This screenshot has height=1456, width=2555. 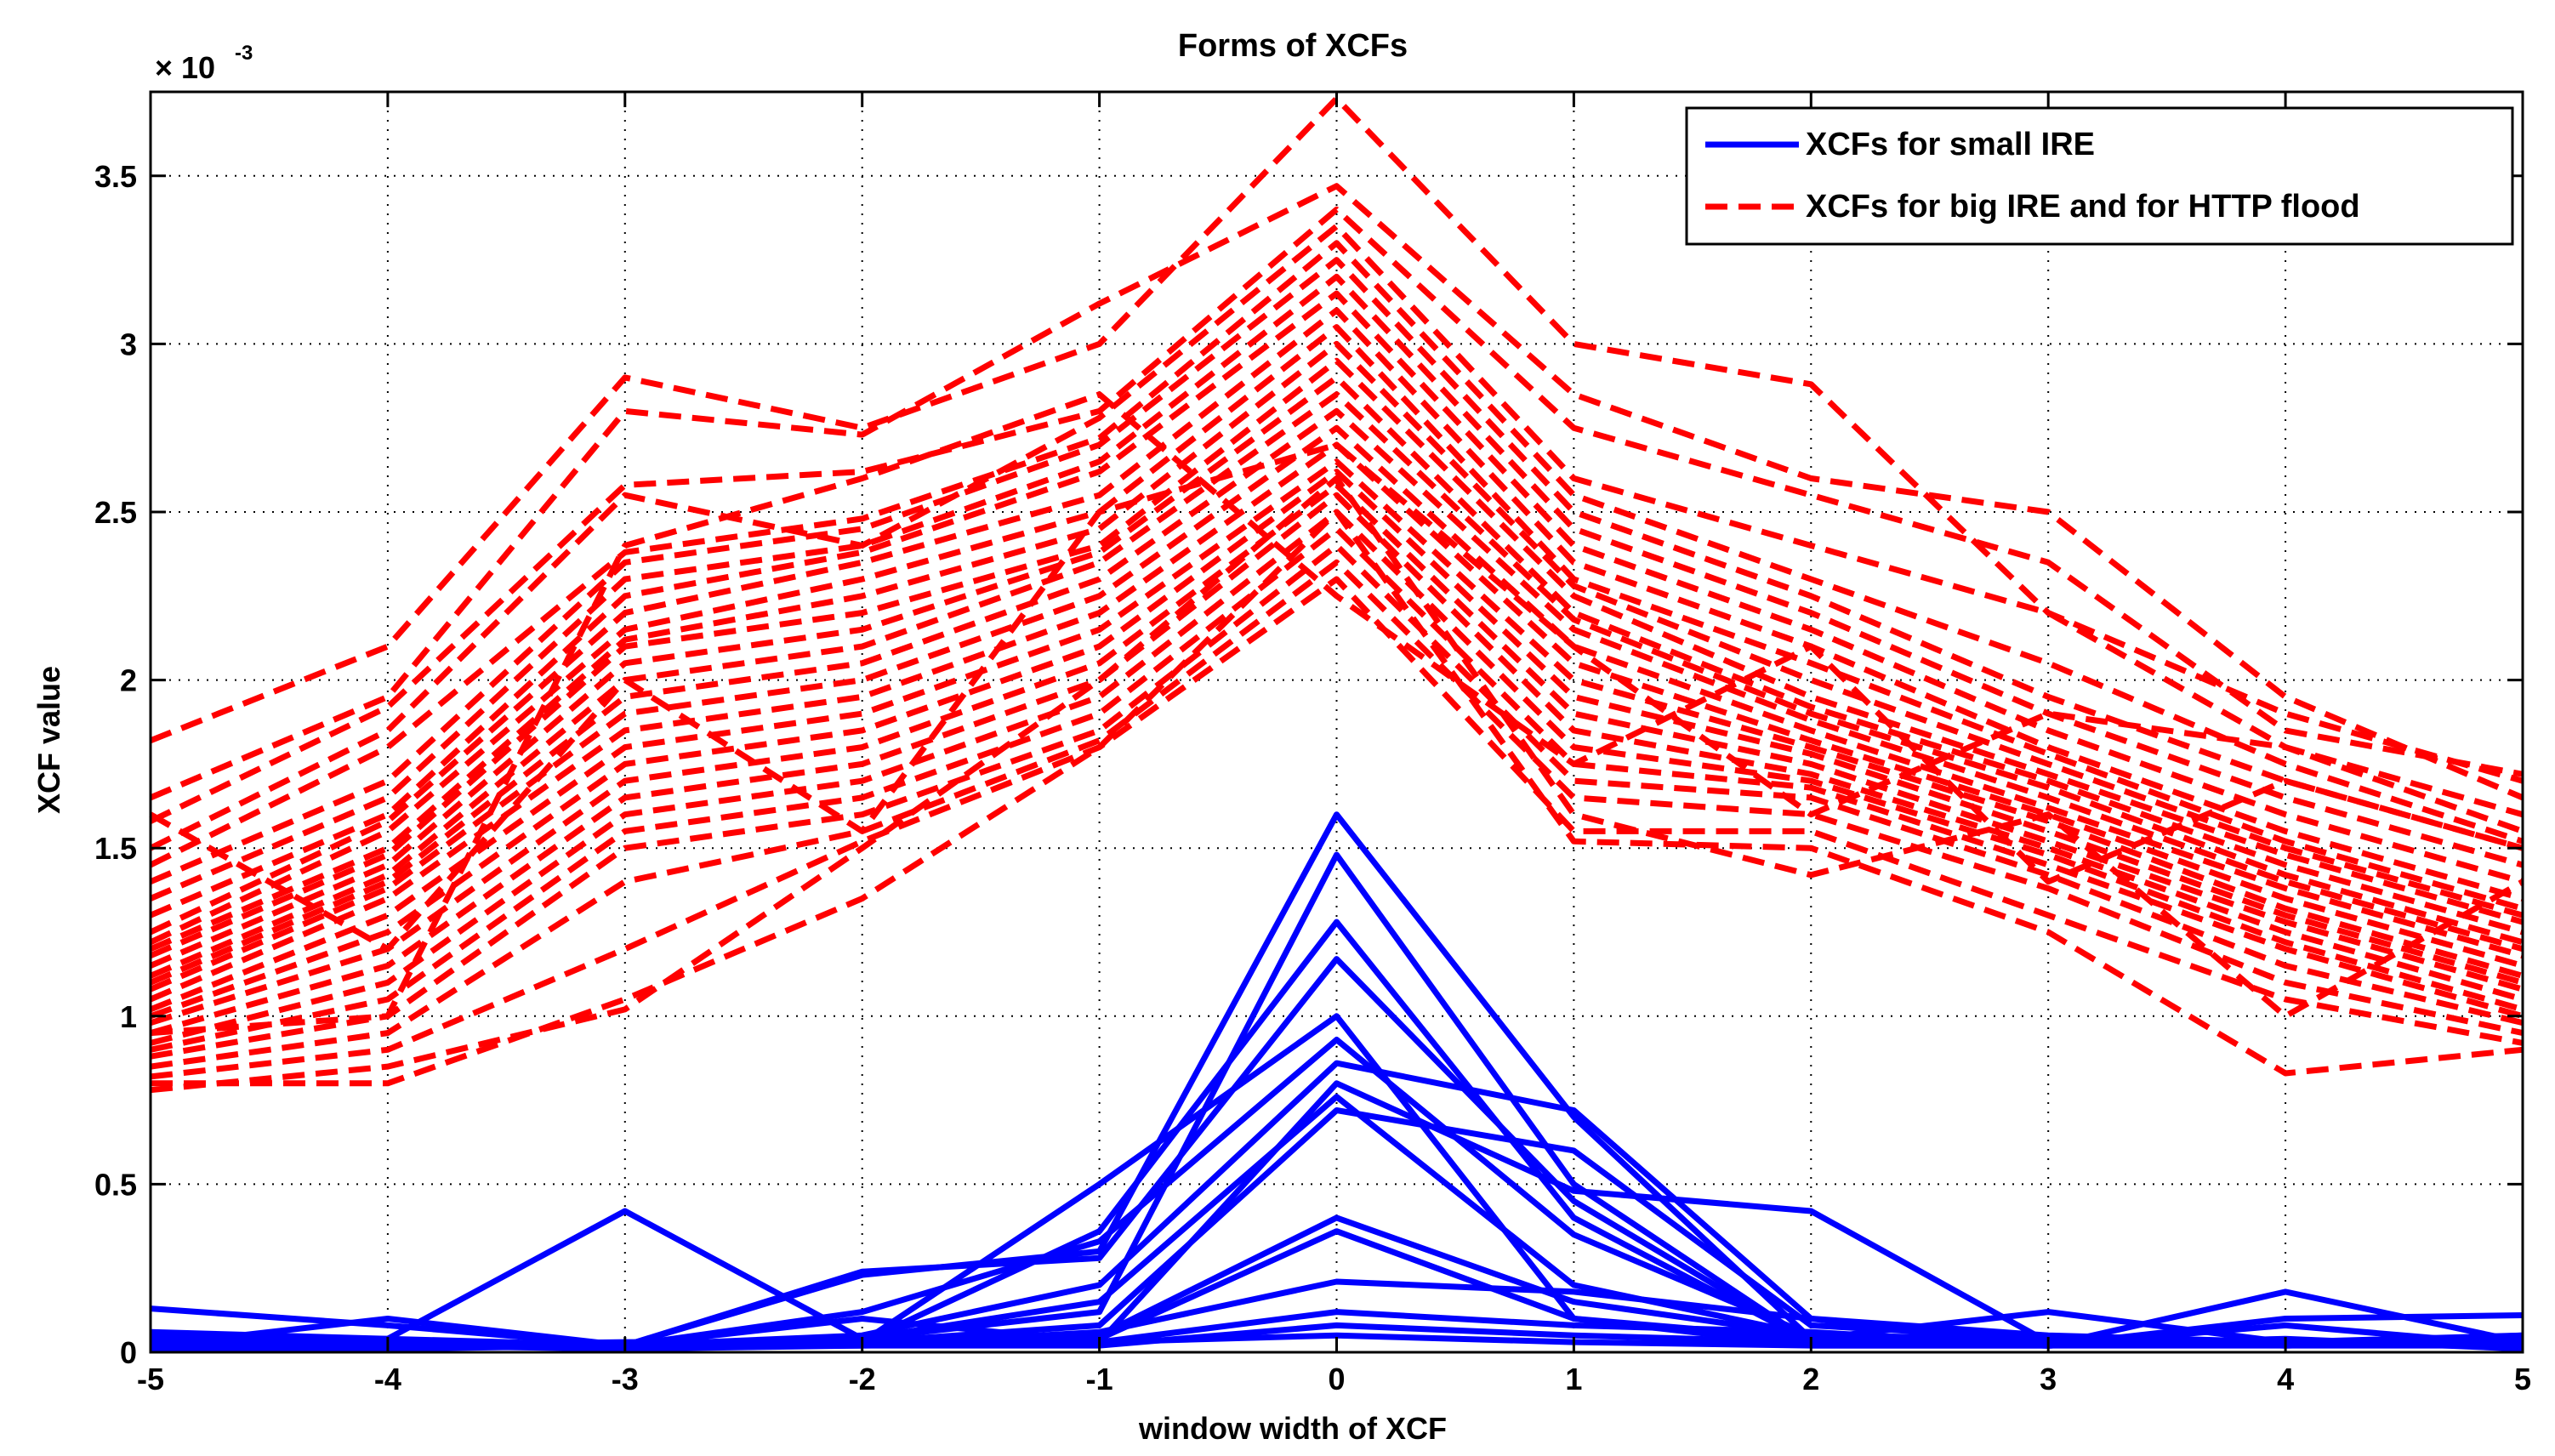 What do you see at coordinates (2285, 1379) in the screenshot?
I see `x-tick-label: 4` at bounding box center [2285, 1379].